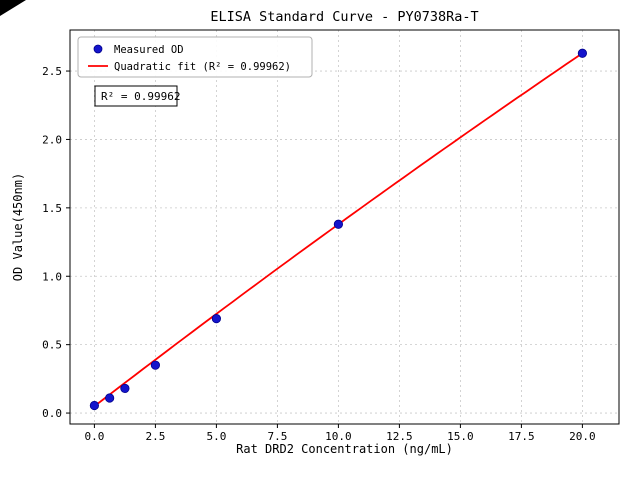 This screenshot has height=480, width=640. Describe the element at coordinates (399, 436) in the screenshot. I see `x-tick-label: 12.5` at that location.